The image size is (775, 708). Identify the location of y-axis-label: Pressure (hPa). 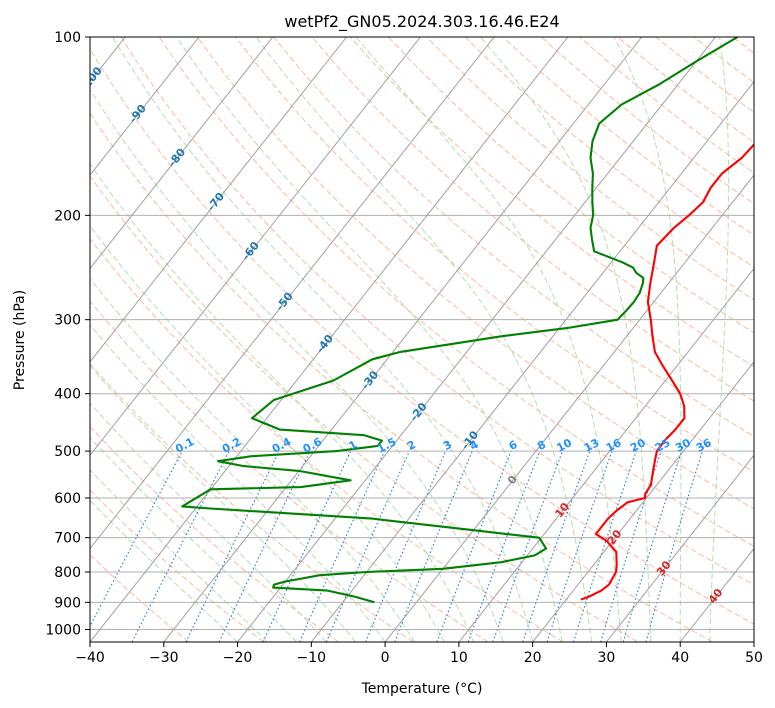
(20, 340).